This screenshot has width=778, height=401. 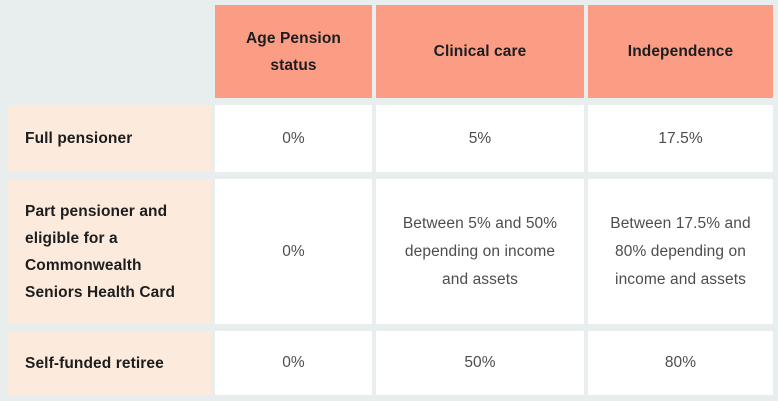 What do you see at coordinates (293, 363) in the screenshot?
I see `table-cell-self-funded-age-pension: 0%` at bounding box center [293, 363].